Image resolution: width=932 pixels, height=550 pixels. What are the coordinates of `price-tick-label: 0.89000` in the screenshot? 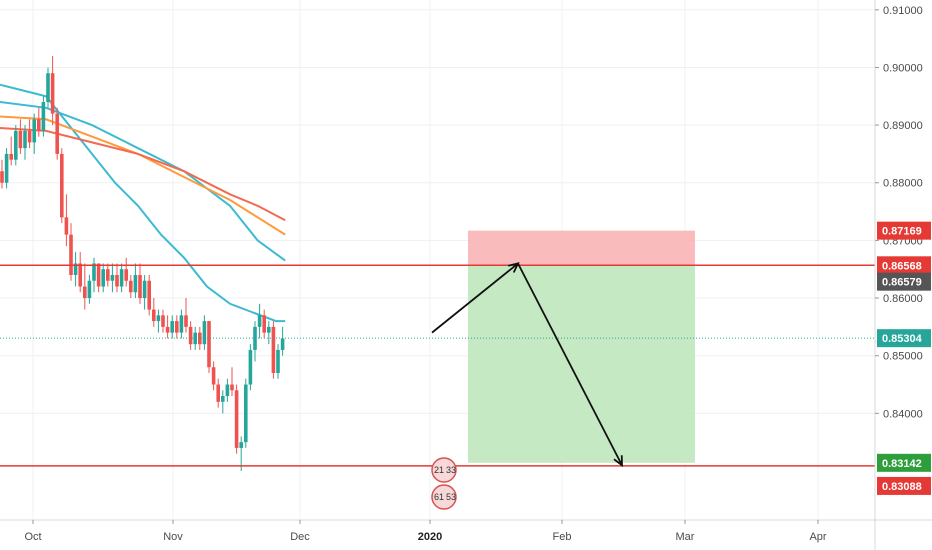 It's located at (903, 126).